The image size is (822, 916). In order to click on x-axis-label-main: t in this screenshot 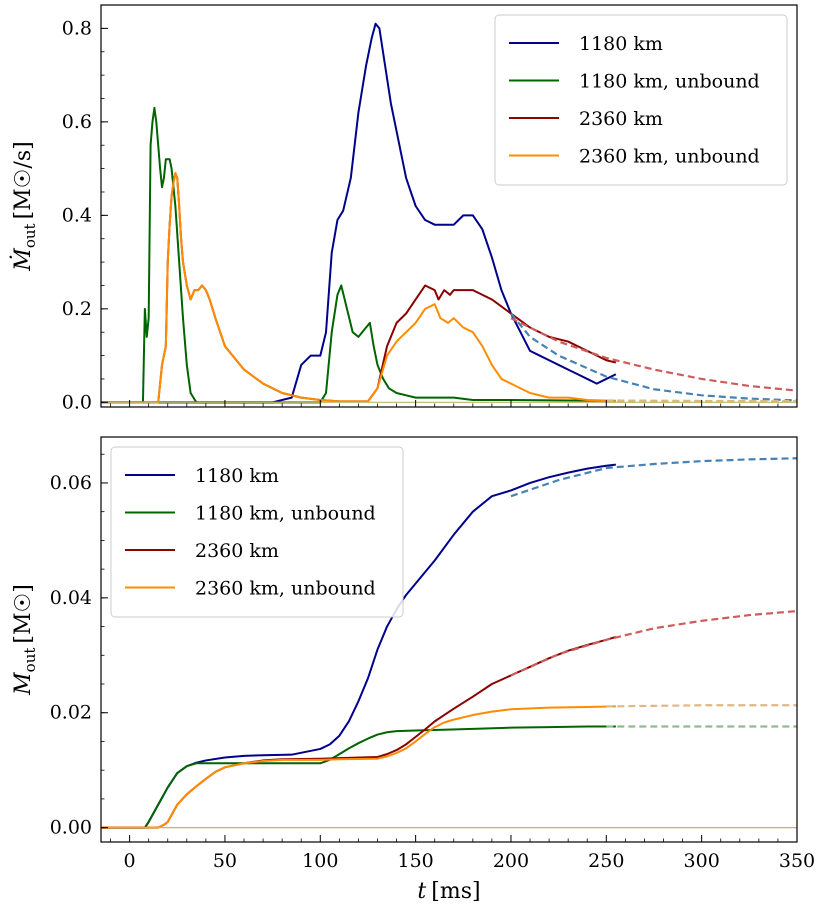, I will do `click(421, 891)`.